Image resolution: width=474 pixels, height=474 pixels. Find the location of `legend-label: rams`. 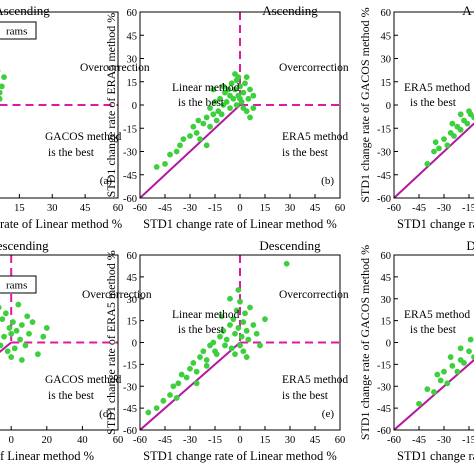

legend-label: rams is located at coordinates (16, 32).